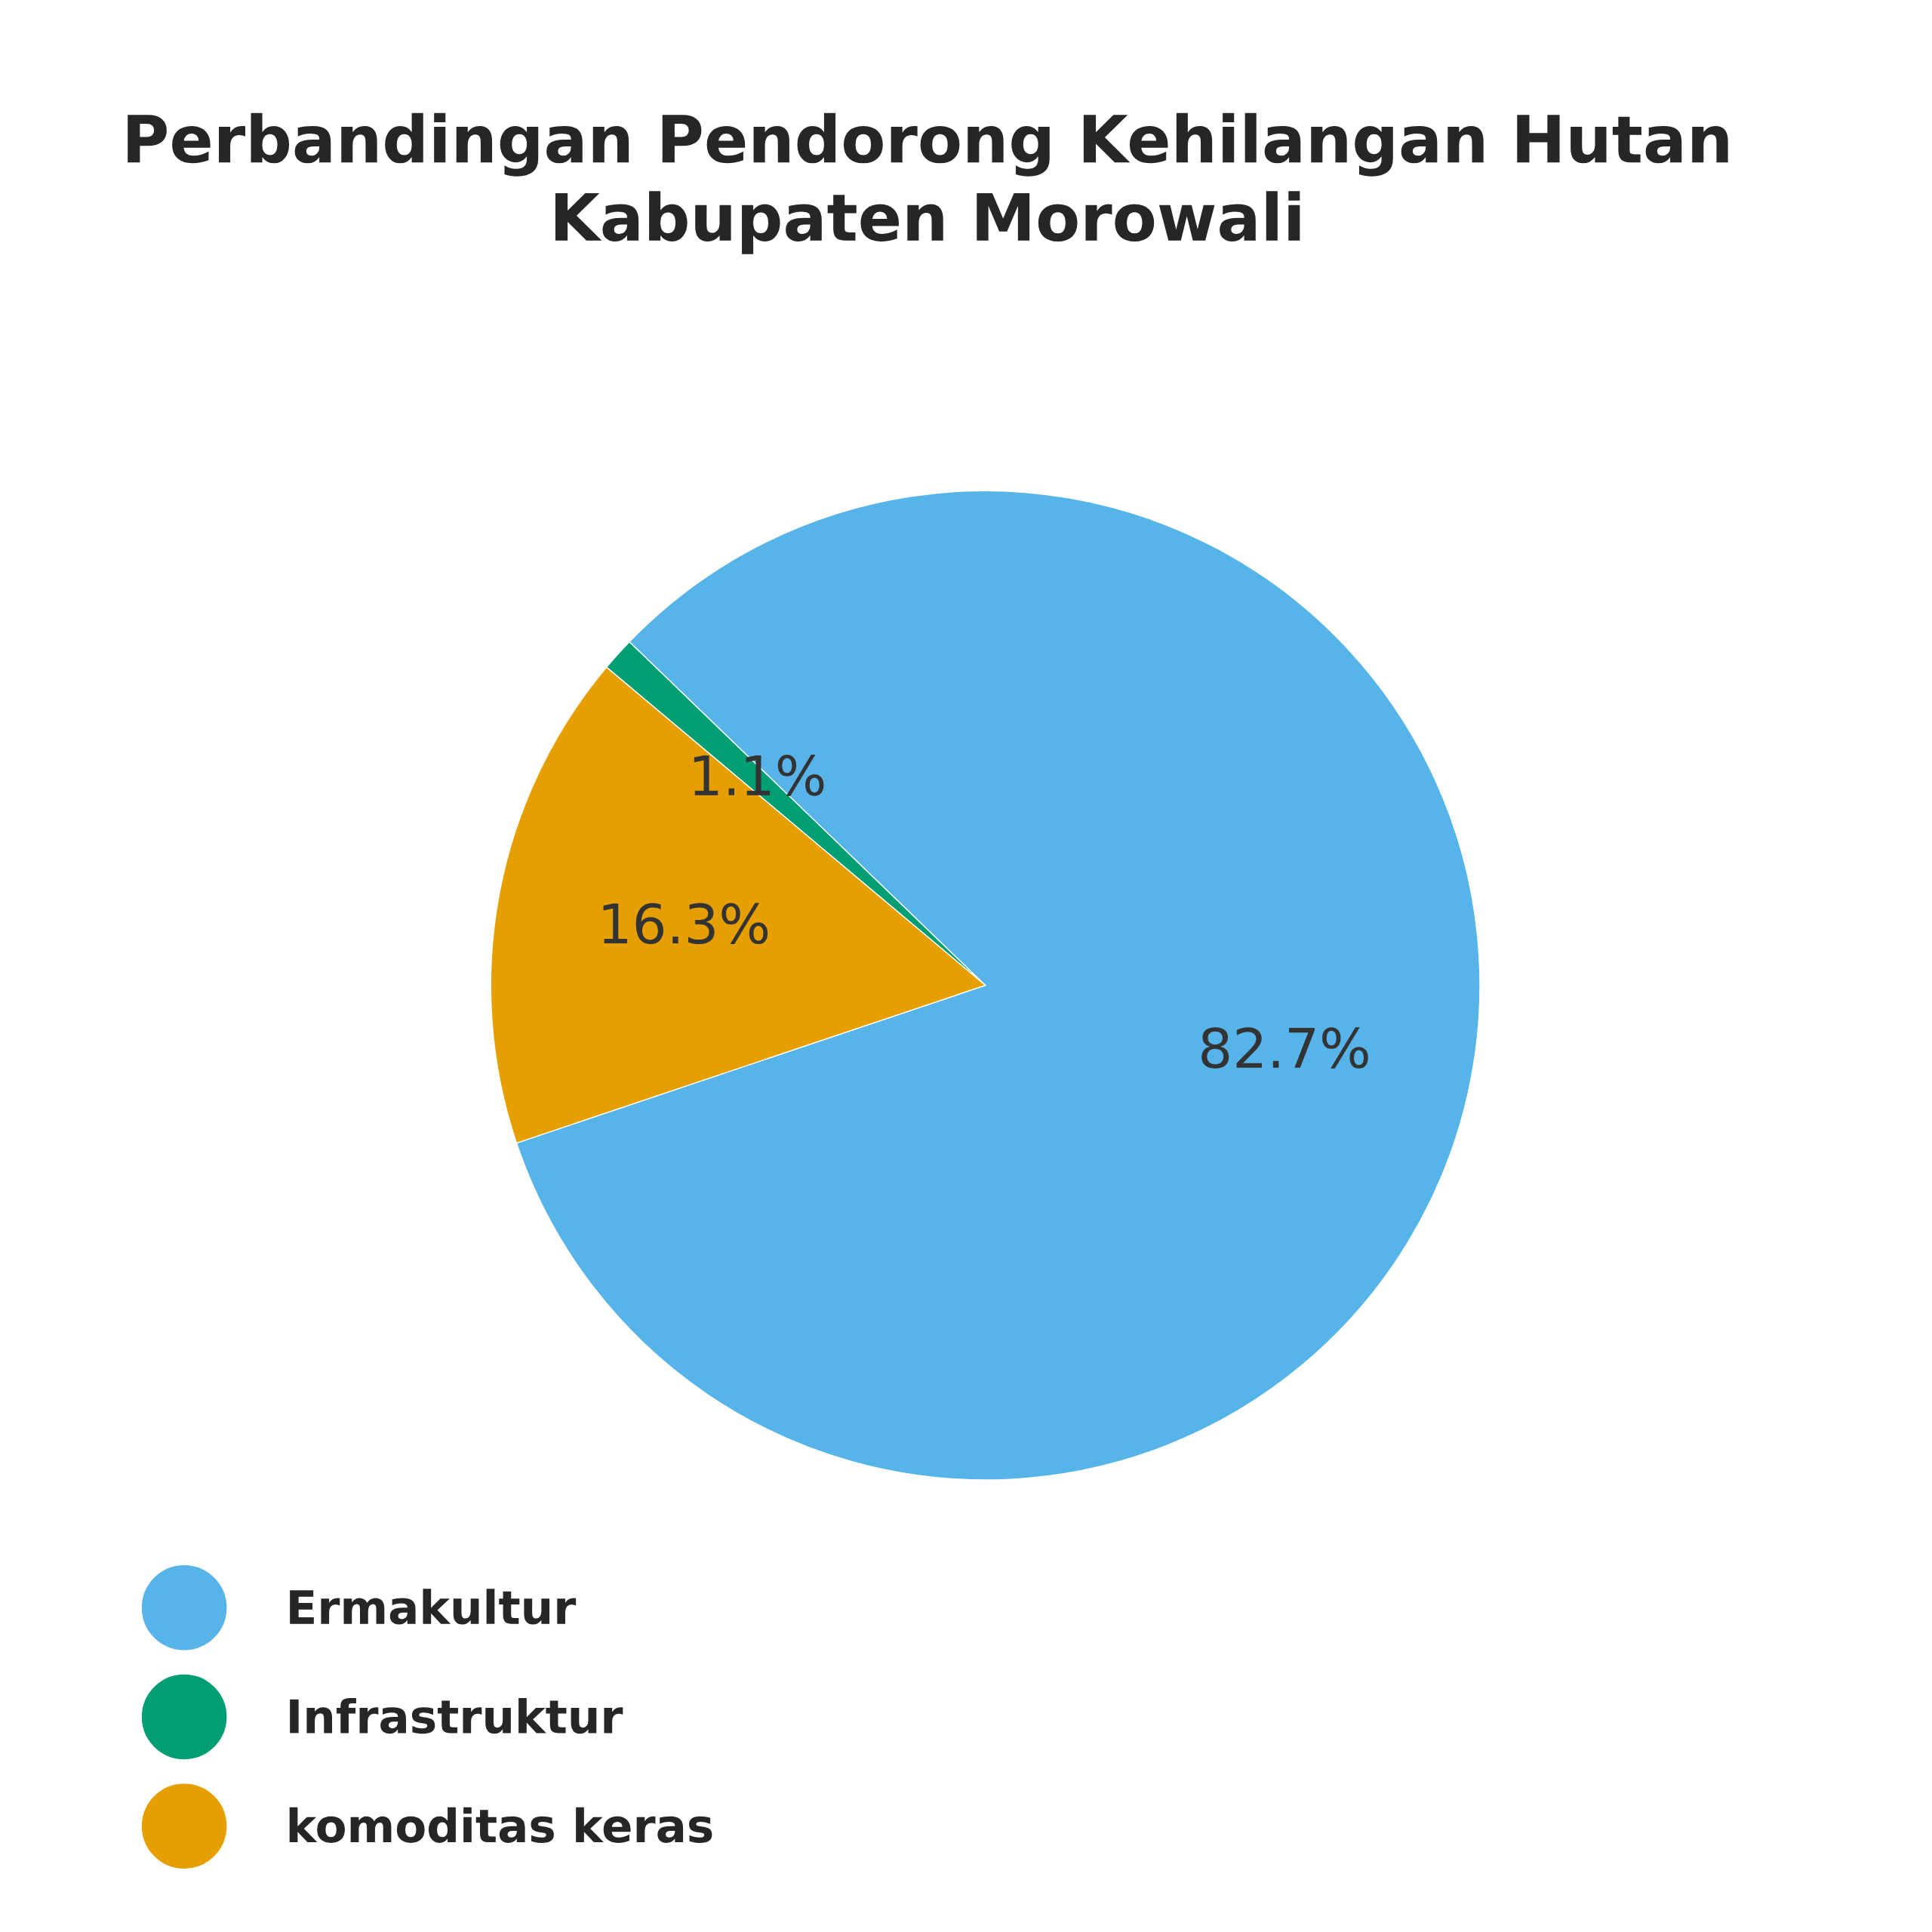 The image size is (1932, 1932). I want to click on data-label: 82.7%, so click(1284, 1048).